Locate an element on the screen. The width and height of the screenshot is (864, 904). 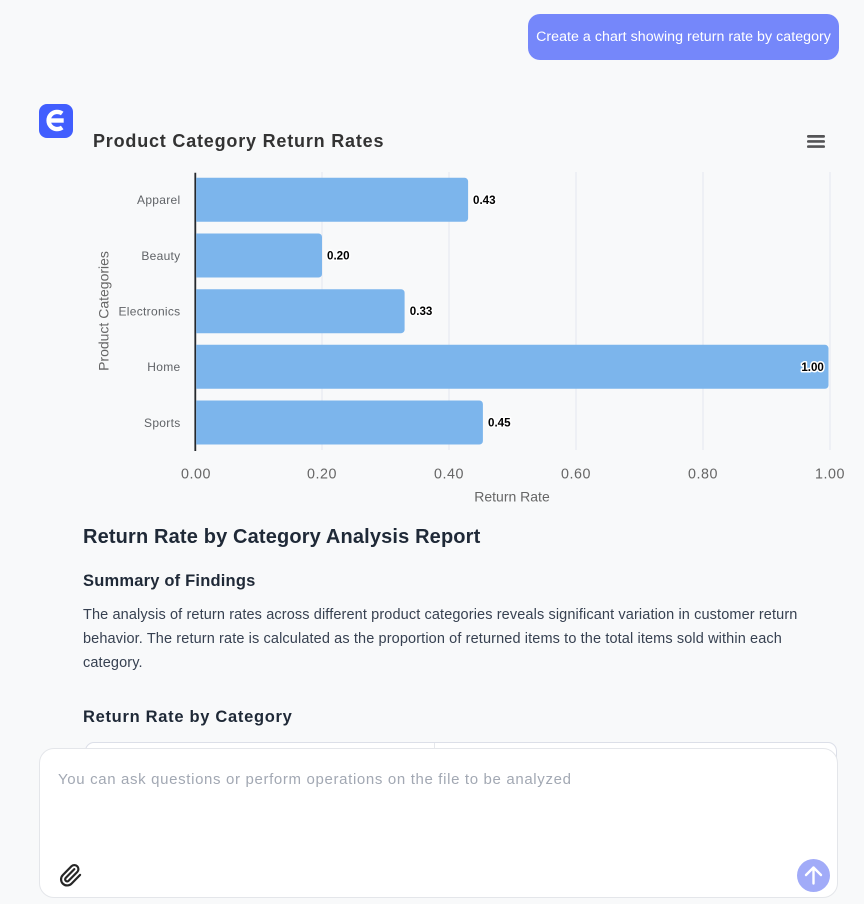
svg-text: Beauty is located at coordinates (160, 256).